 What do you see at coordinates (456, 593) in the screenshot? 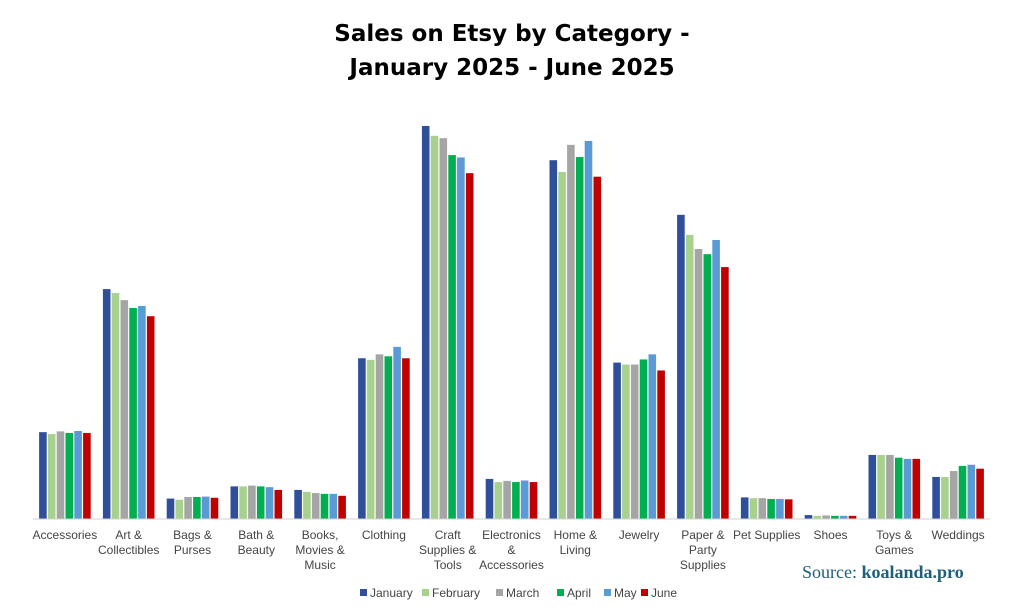
I see `legend-label-february: February` at bounding box center [456, 593].